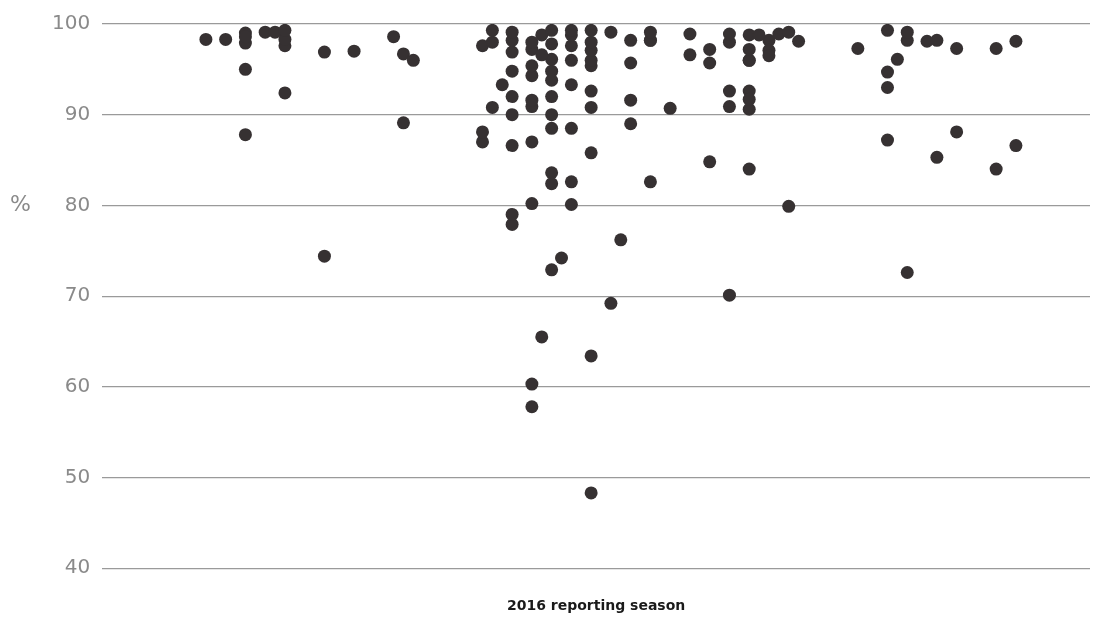 The image size is (1109, 617). Describe the element at coordinates (596, 605) in the screenshot. I see `x-axis-title: 2016 reporting season` at that location.